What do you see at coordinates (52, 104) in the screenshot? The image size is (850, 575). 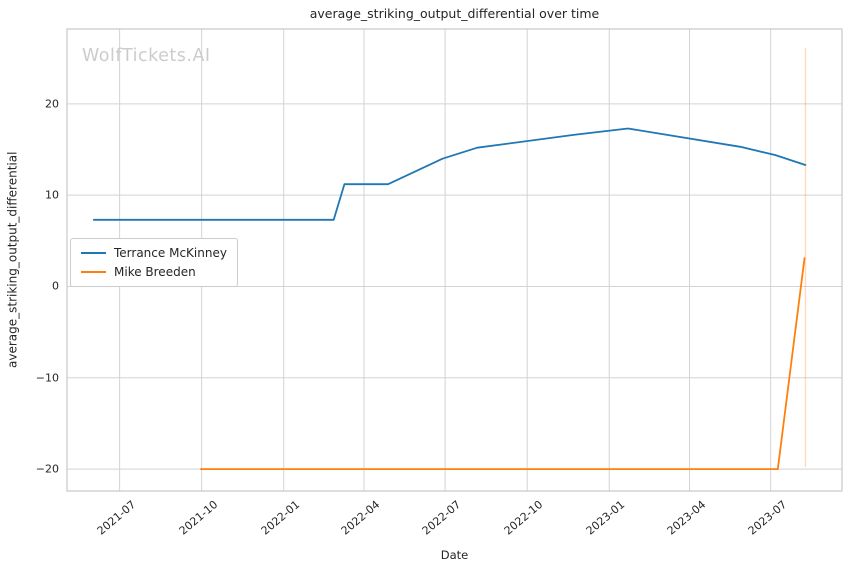 I see `y-tick-label: 20` at bounding box center [52, 104].